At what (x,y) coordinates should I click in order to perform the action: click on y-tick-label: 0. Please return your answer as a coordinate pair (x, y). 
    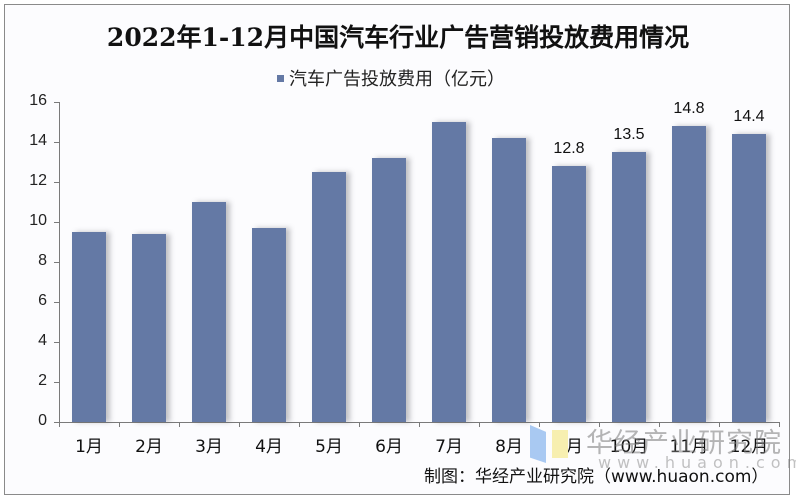
    Looking at the image, I should click on (42, 420).